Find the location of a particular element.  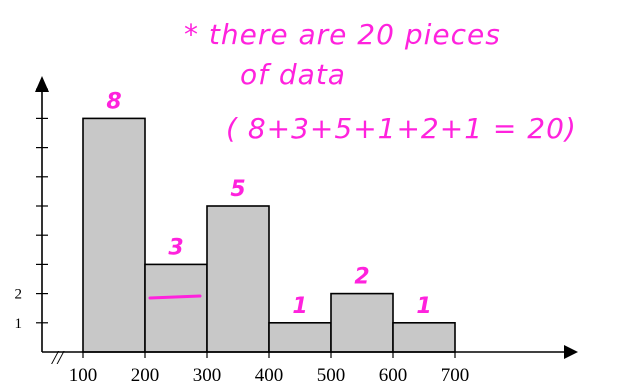

x-tick-label-400: 400 is located at coordinates (269, 375).